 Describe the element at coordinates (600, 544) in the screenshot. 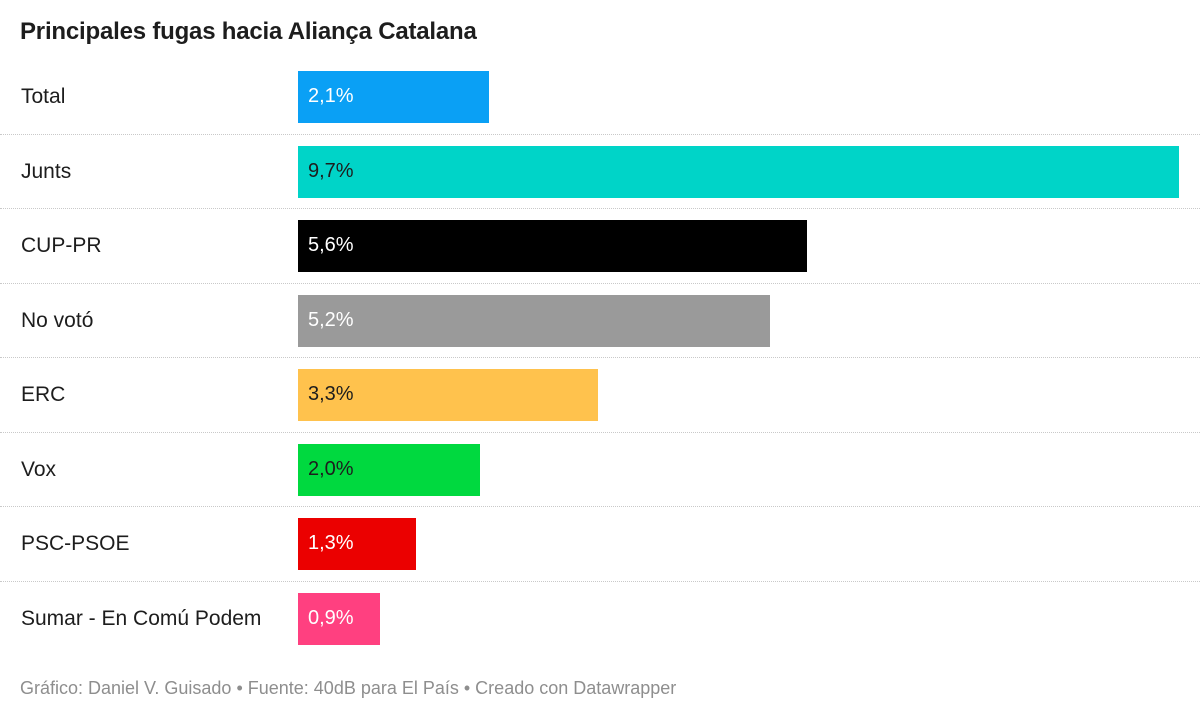

I see `bar-row: PSC-PSOE 1,3%` at that location.